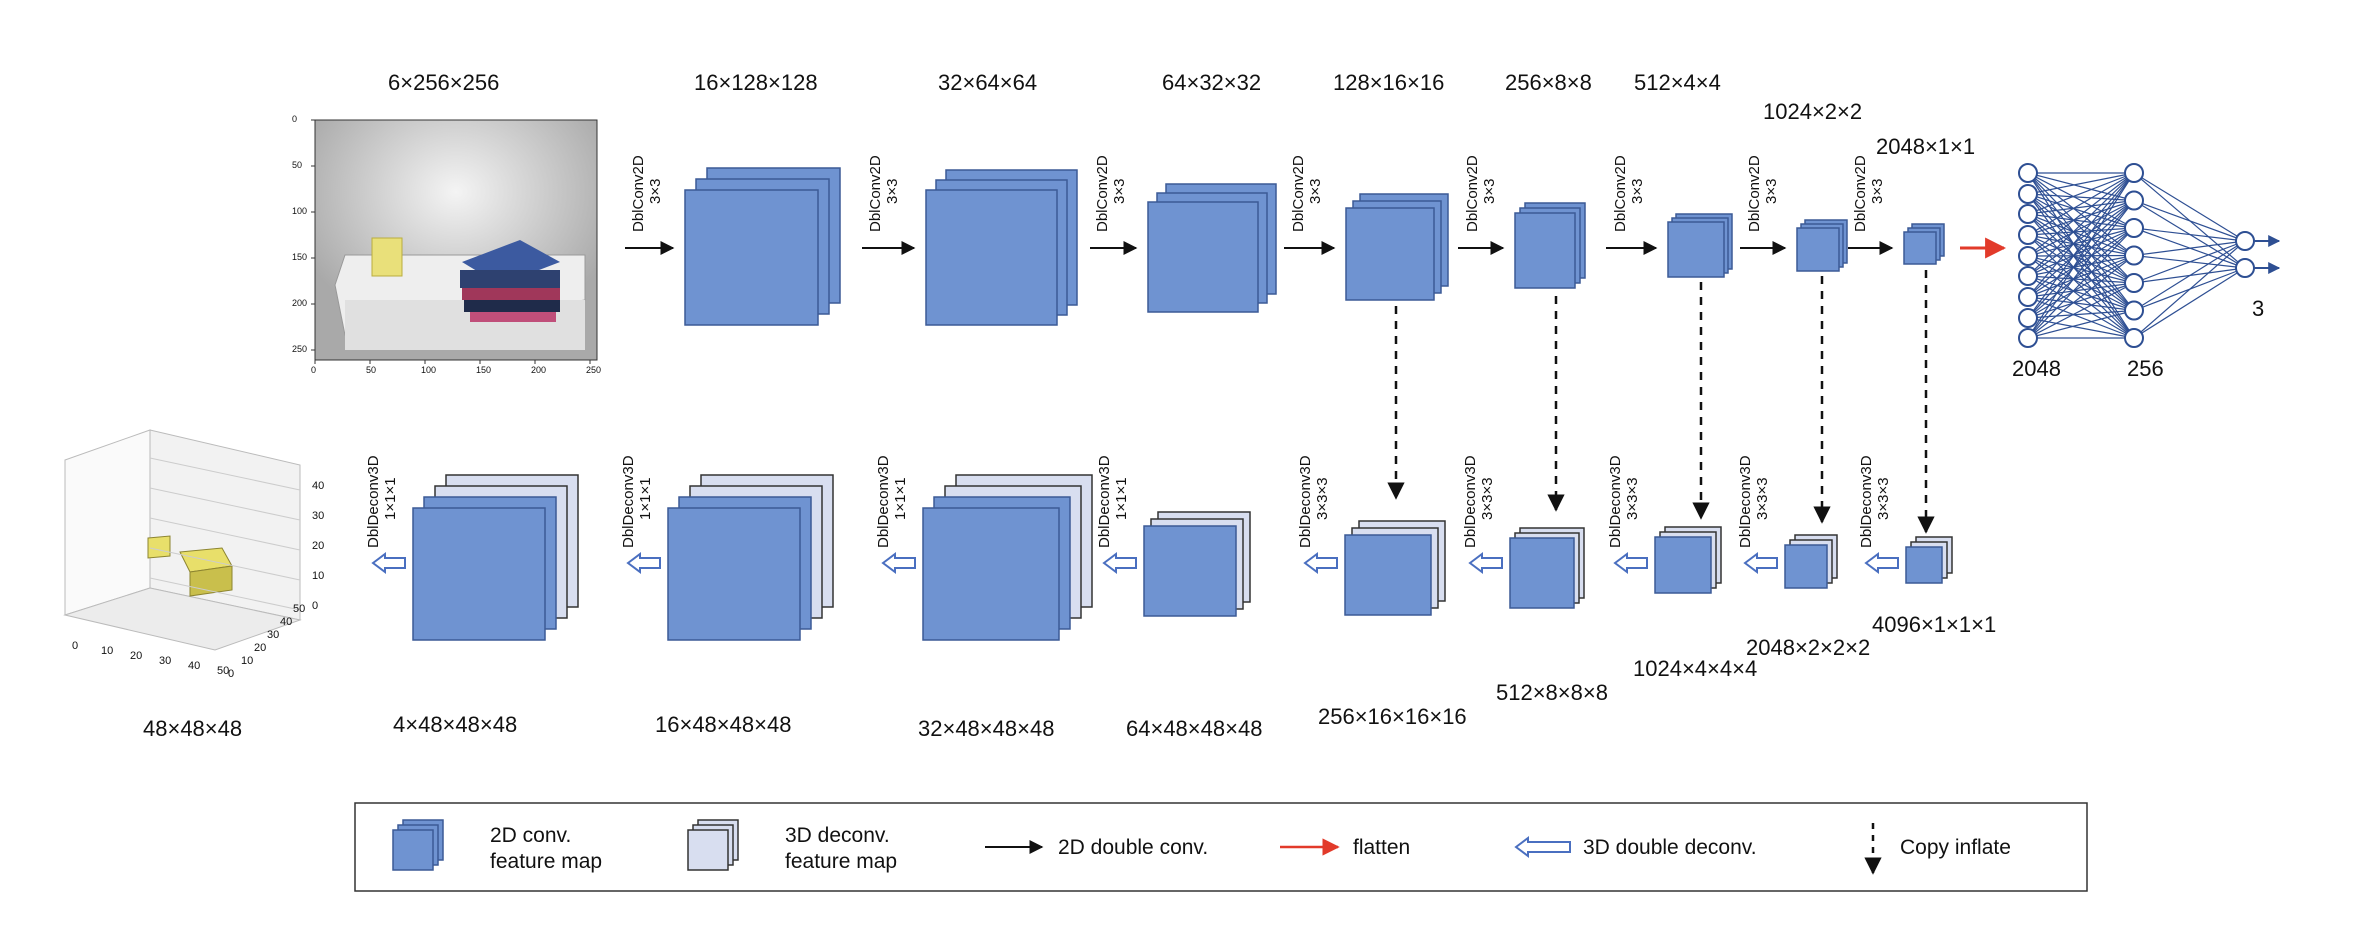  Describe the element at coordinates (75, 646) in the screenshot. I see `plot-x-tick-label: 0` at that location.